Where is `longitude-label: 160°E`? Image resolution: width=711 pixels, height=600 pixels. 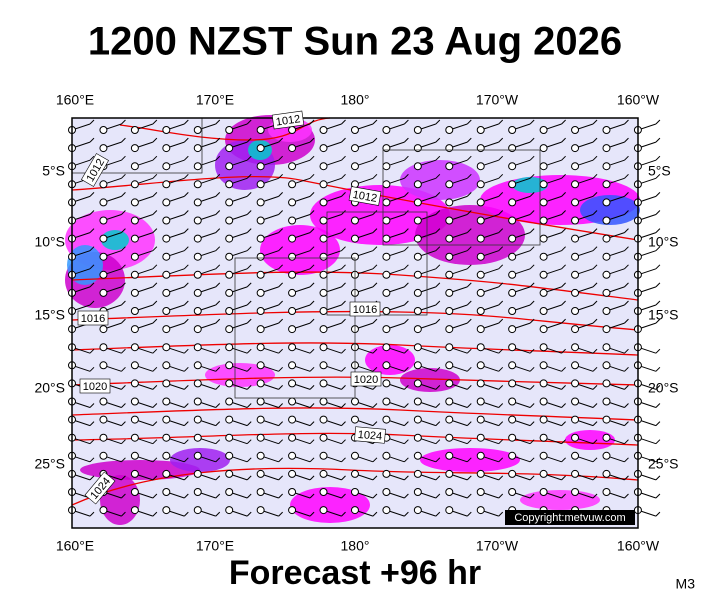
longitude-label: 160°E is located at coordinates (75, 100).